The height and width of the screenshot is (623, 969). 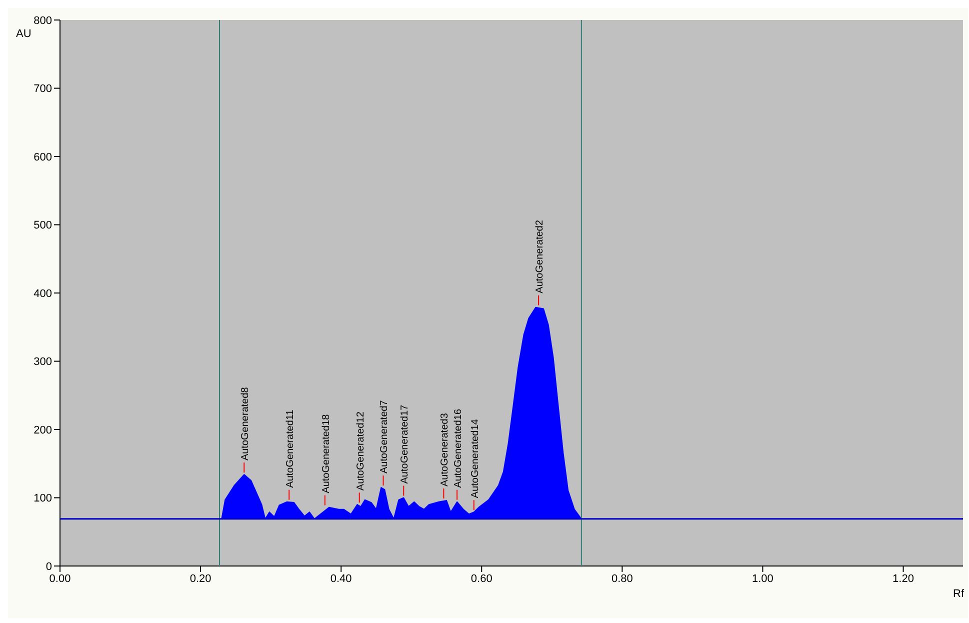 What do you see at coordinates (246, 423) in the screenshot?
I see `annotation: AutoGenerated8` at bounding box center [246, 423].